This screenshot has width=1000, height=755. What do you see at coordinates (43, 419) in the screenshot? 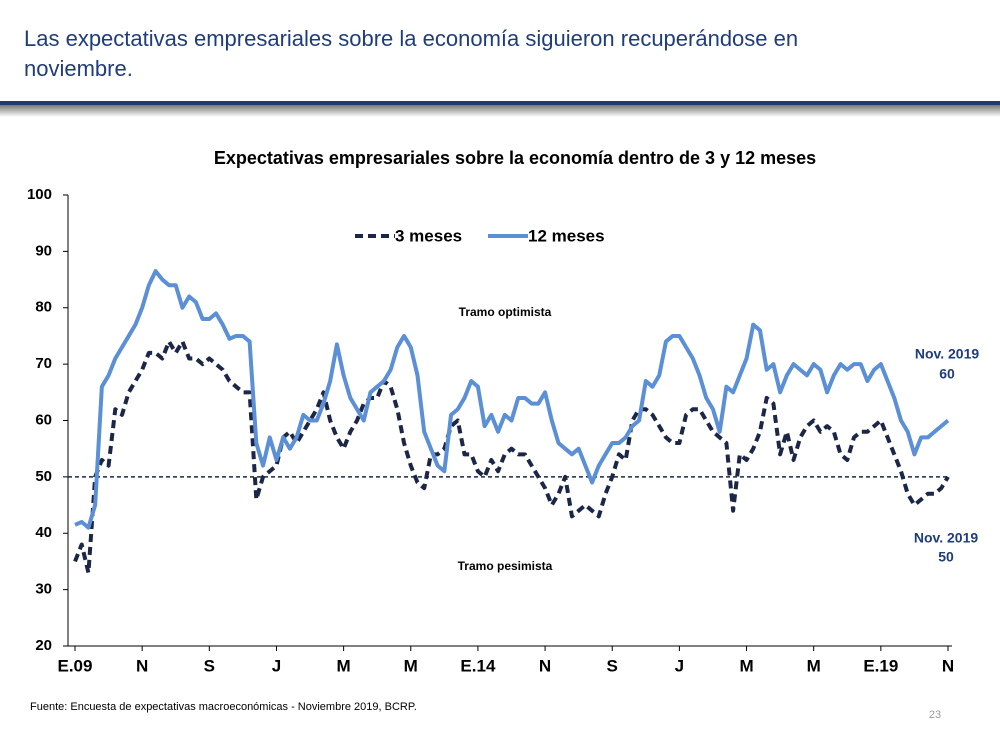
I see `y-tick-label: 60` at bounding box center [43, 419].